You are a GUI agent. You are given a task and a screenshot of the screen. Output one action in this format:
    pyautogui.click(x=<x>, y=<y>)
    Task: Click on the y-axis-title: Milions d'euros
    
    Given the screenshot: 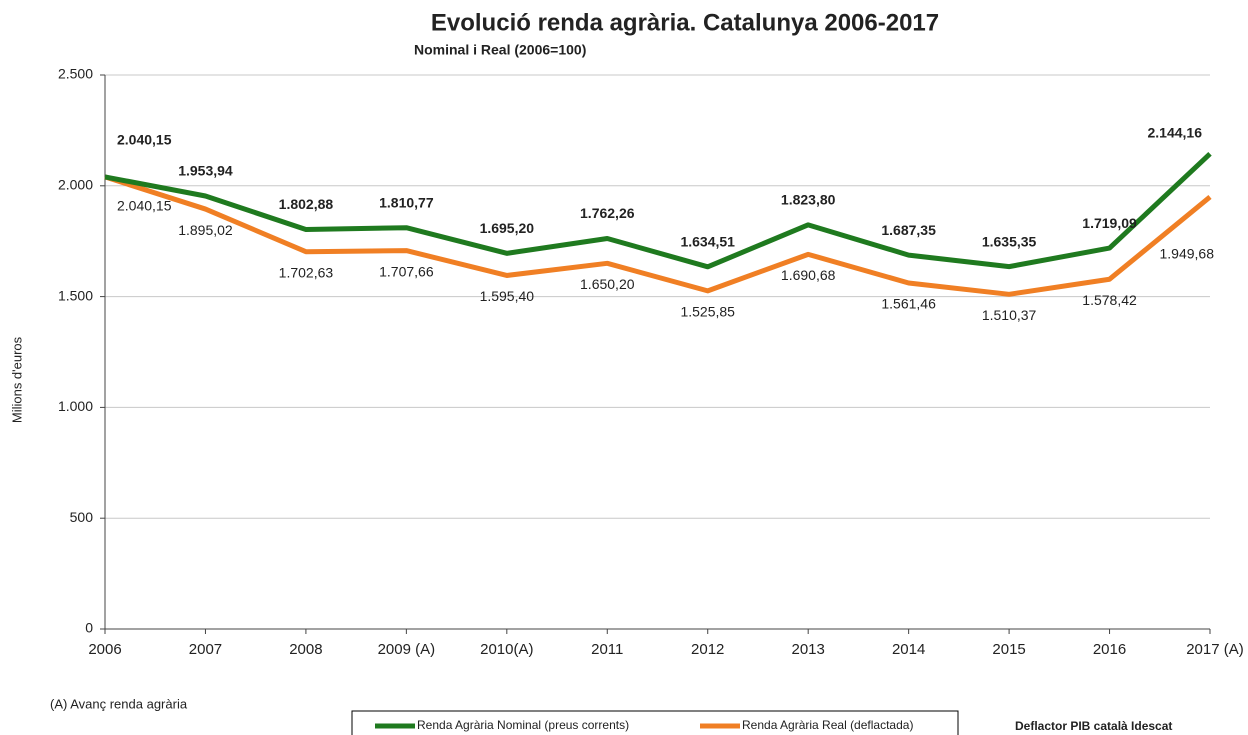 What is the action you would take?
    pyautogui.click(x=16, y=379)
    